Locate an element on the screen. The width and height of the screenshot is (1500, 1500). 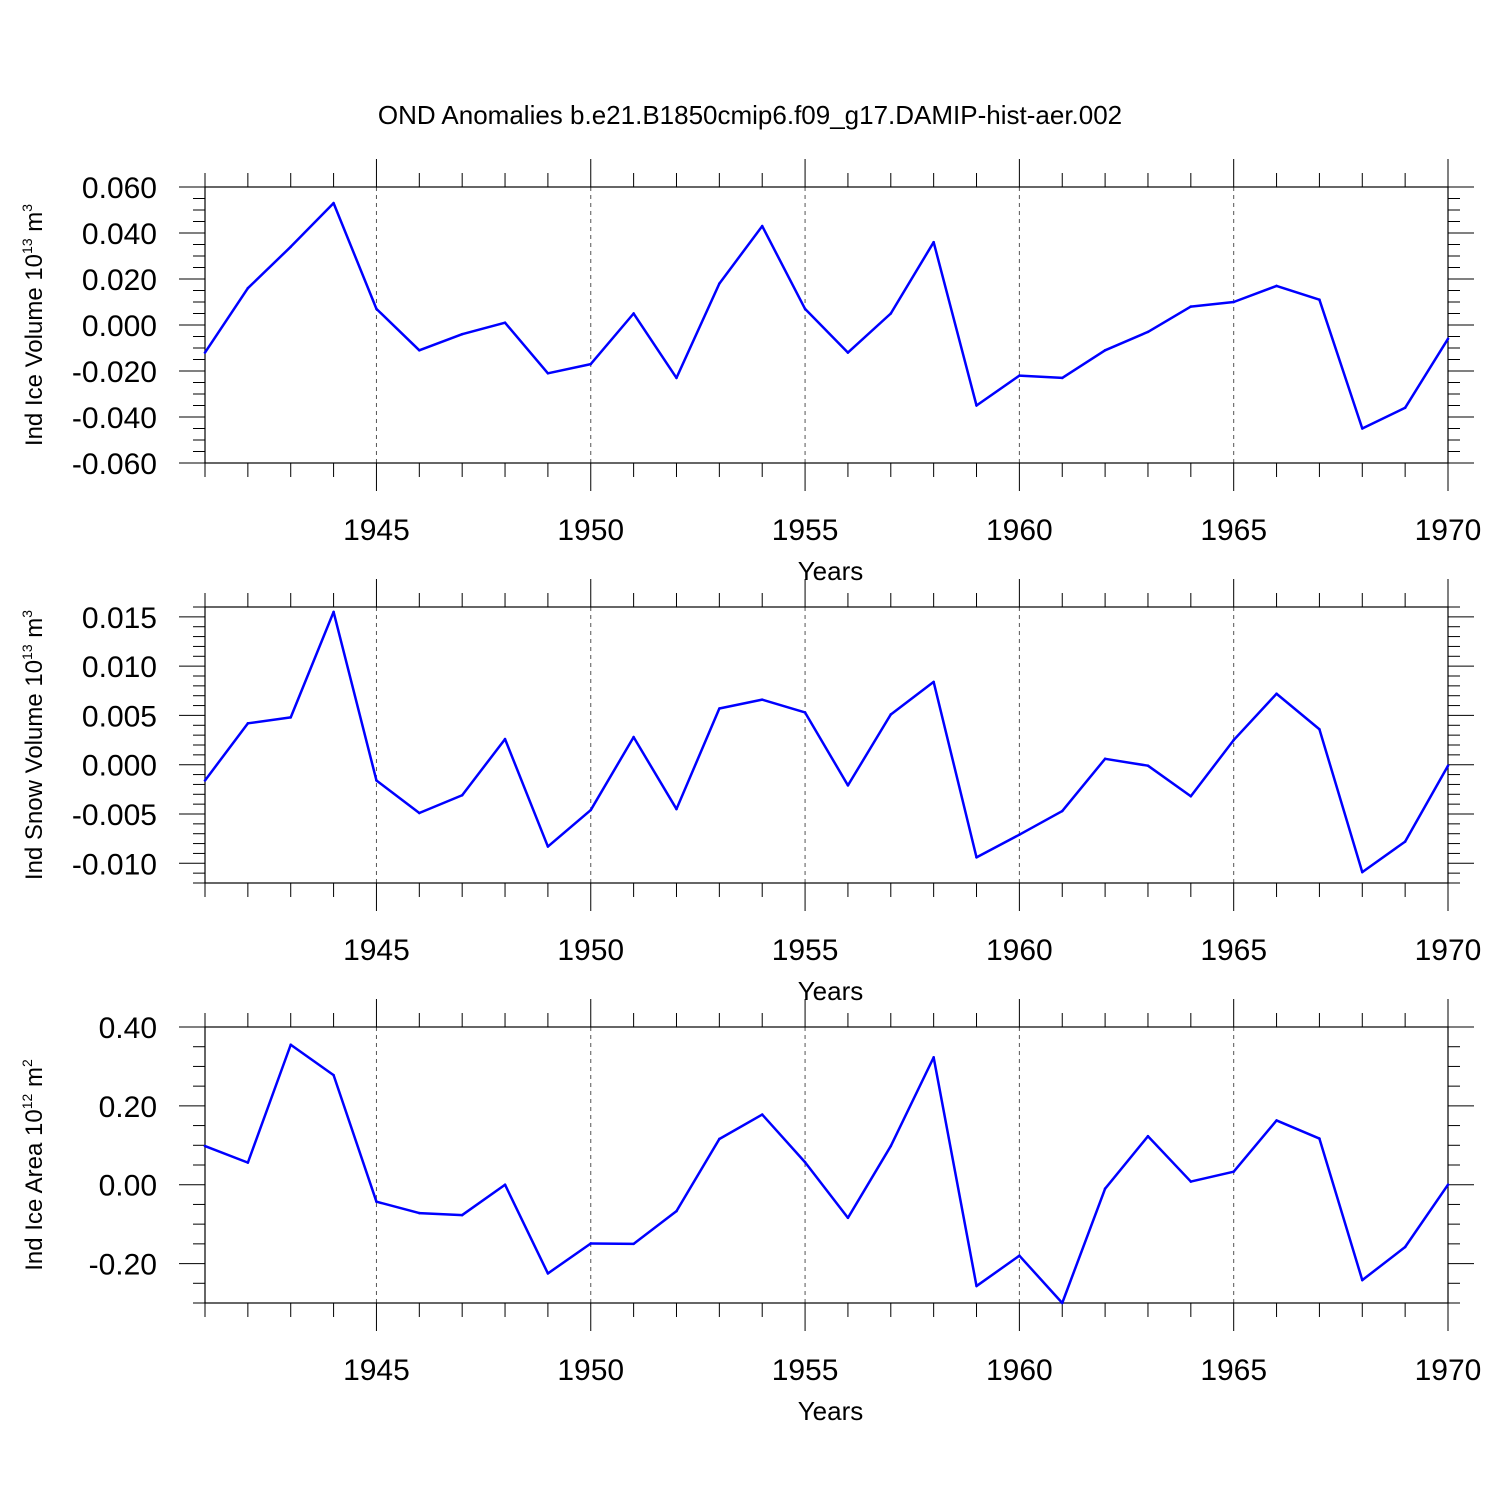
x-tick-label: 1965 is located at coordinates (1233, 950).